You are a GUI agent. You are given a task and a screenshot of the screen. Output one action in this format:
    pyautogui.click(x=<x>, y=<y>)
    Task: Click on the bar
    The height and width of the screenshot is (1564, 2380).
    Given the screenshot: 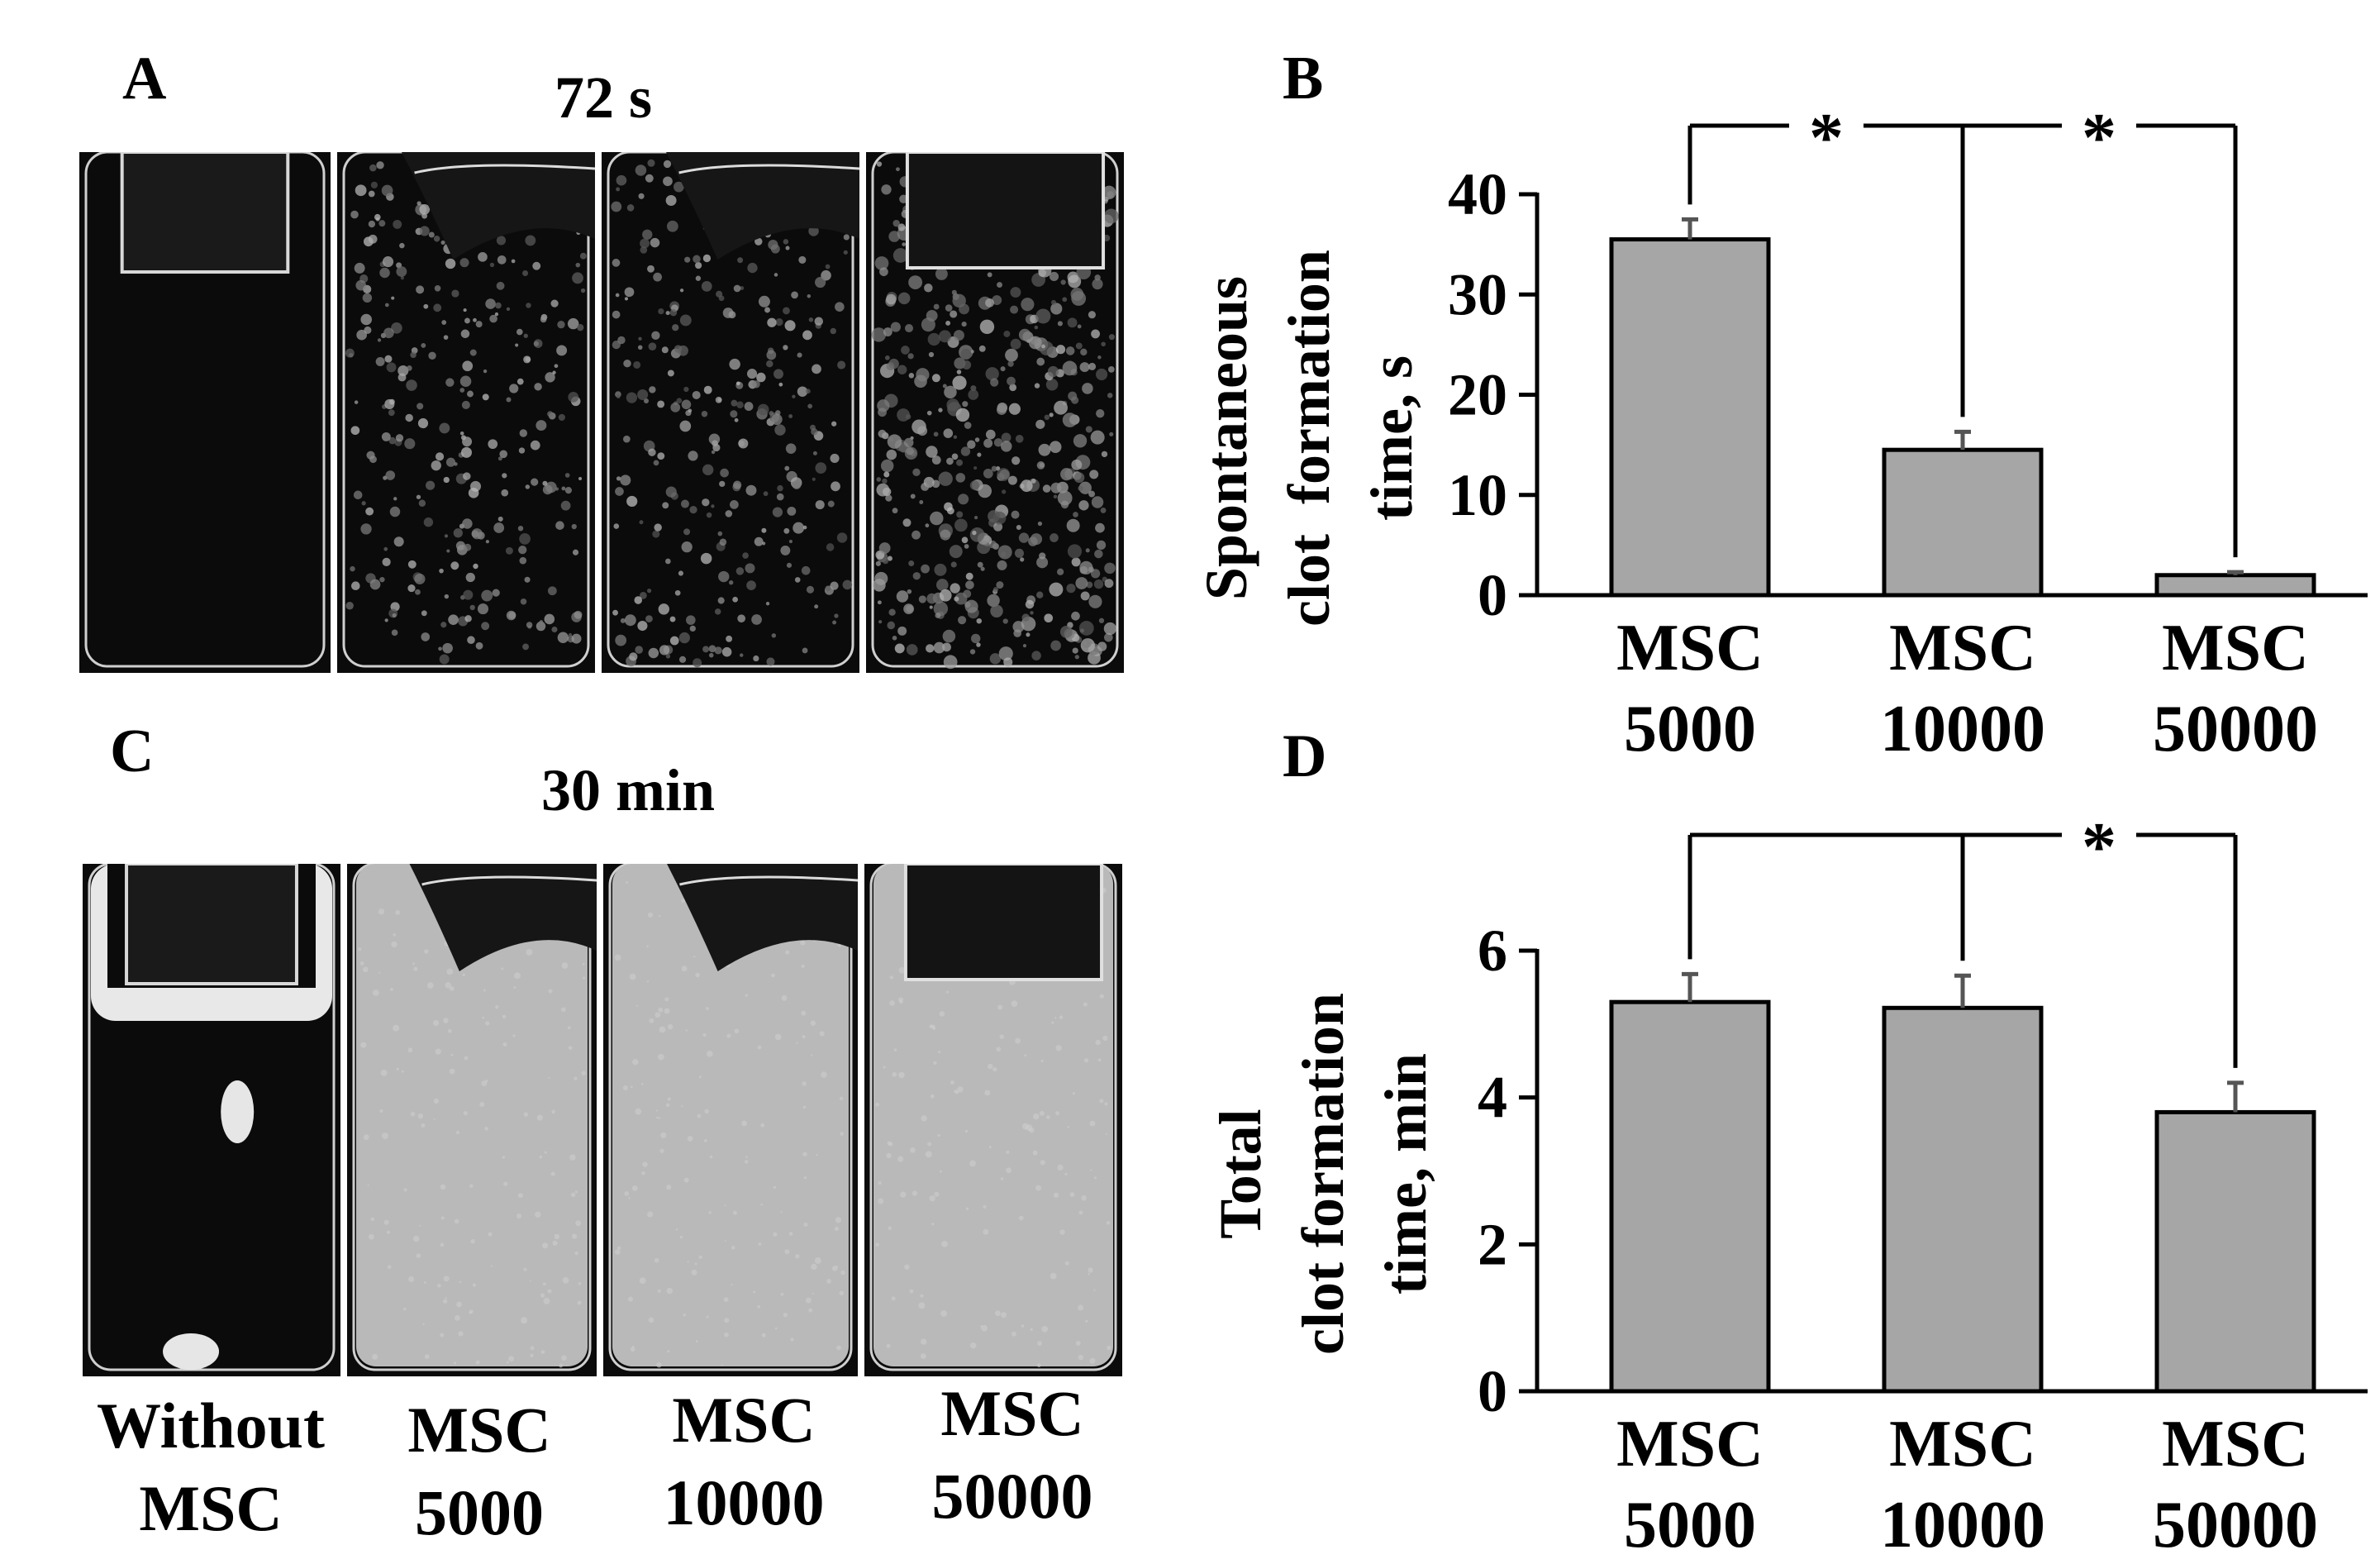 What is the action you would take?
    pyautogui.click(x=1690, y=1197)
    